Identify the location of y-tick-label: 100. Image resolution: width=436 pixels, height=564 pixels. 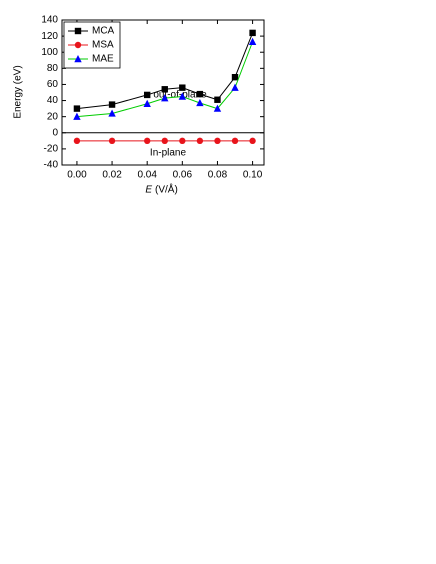
(49, 52).